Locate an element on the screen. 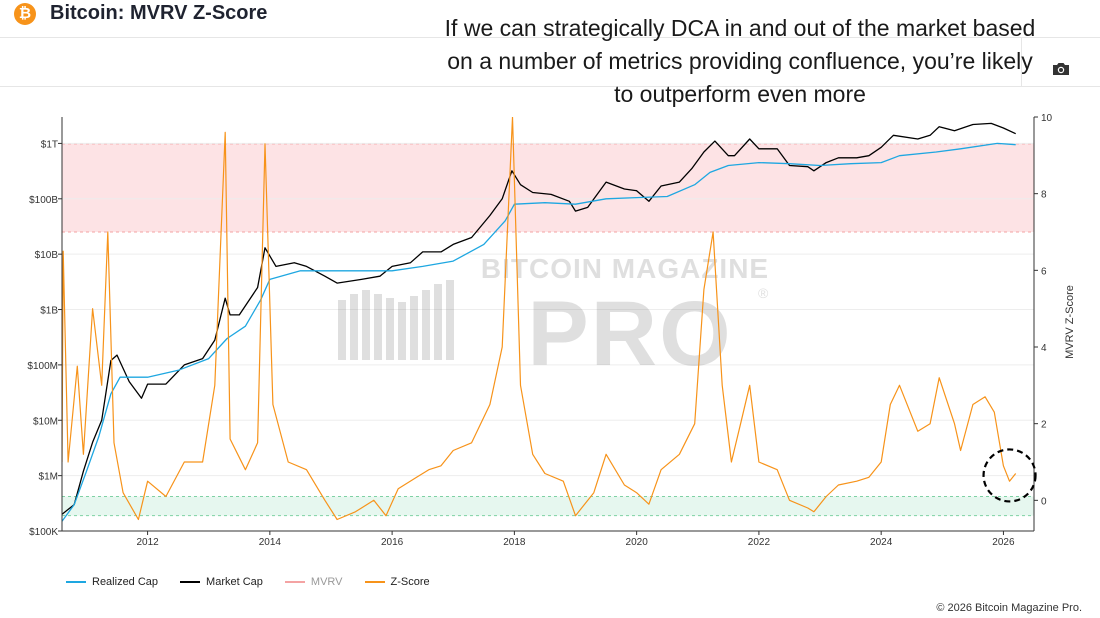  camera-icon is located at coordinates (1061, 69).